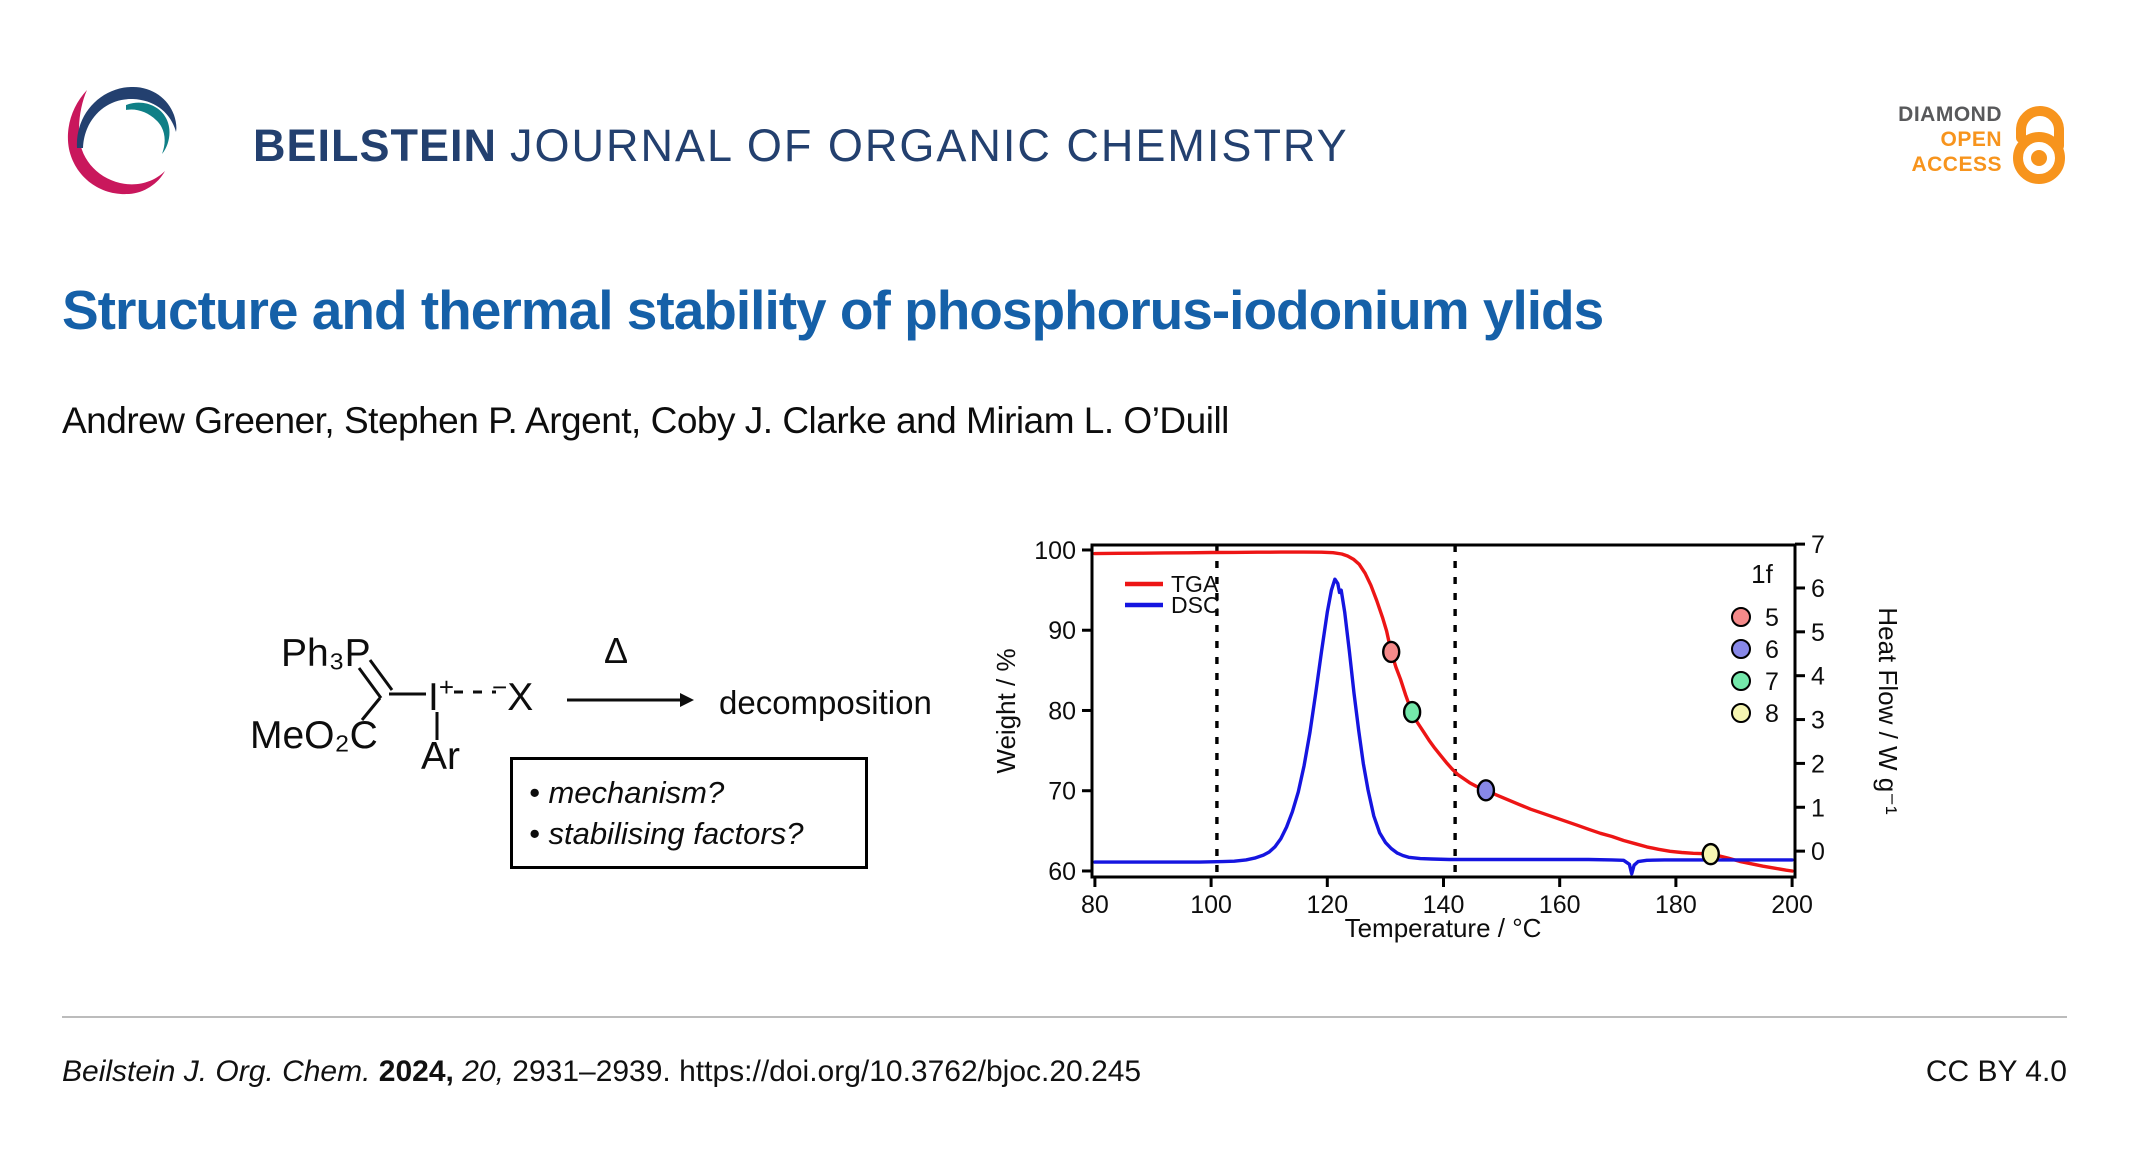 The height and width of the screenshot is (1171, 2150). What do you see at coordinates (1560, 905) in the screenshot?
I see `x-tick-label: 160` at bounding box center [1560, 905].